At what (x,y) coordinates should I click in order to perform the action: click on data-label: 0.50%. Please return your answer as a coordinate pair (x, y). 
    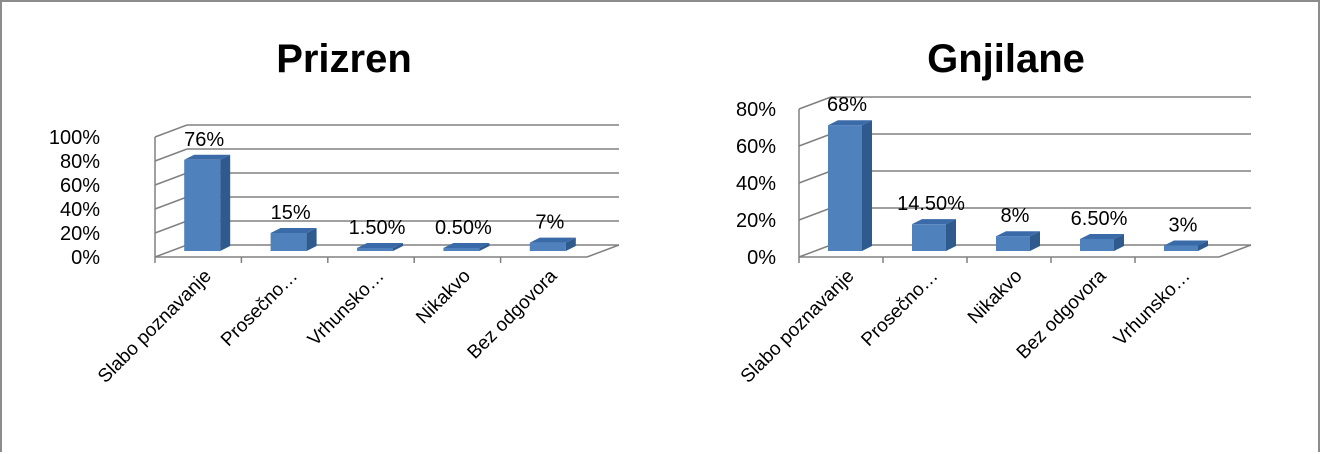
    Looking at the image, I should click on (463, 228).